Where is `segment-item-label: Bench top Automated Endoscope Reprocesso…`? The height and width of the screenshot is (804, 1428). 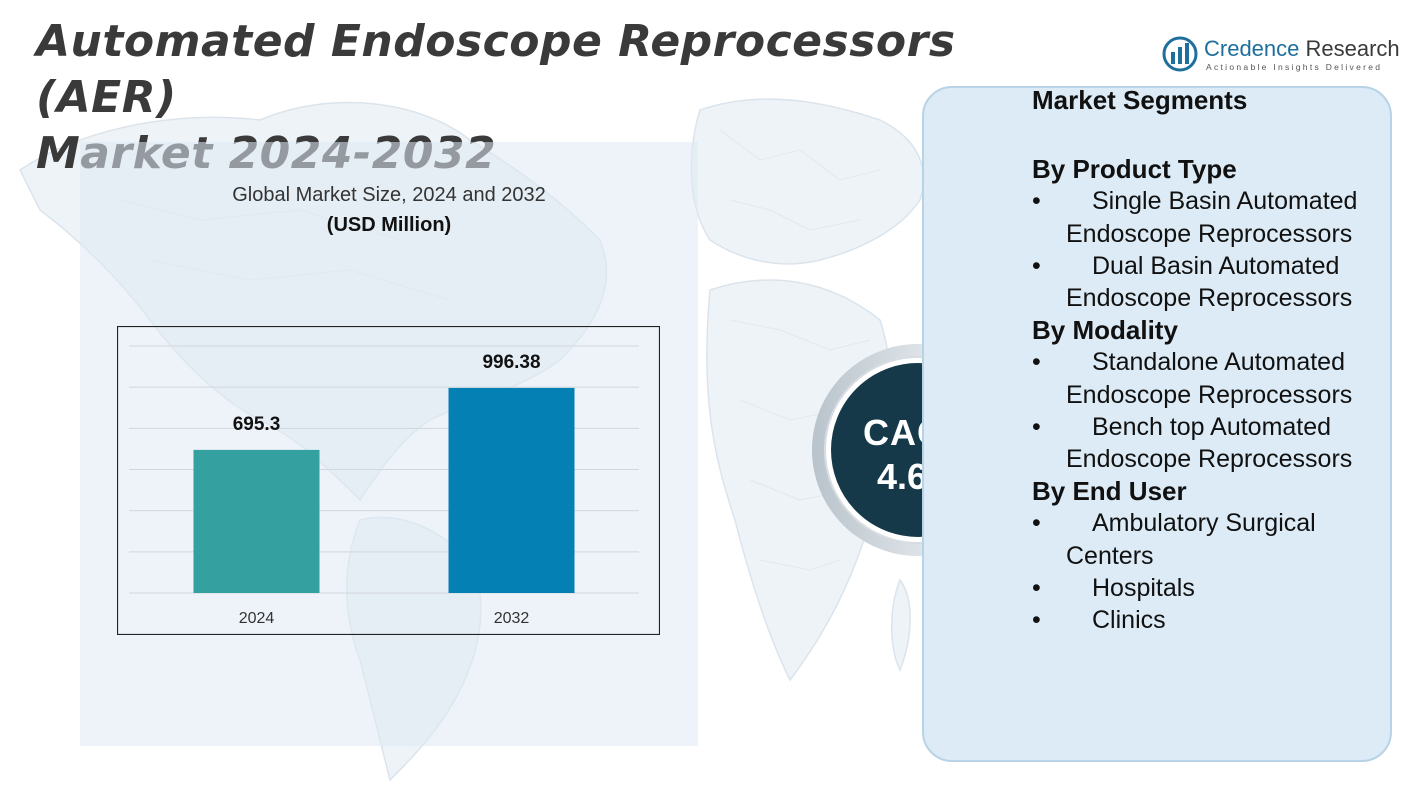 segment-item-label: Bench top Automated Endoscope Reprocesso… is located at coordinates (1209, 443).